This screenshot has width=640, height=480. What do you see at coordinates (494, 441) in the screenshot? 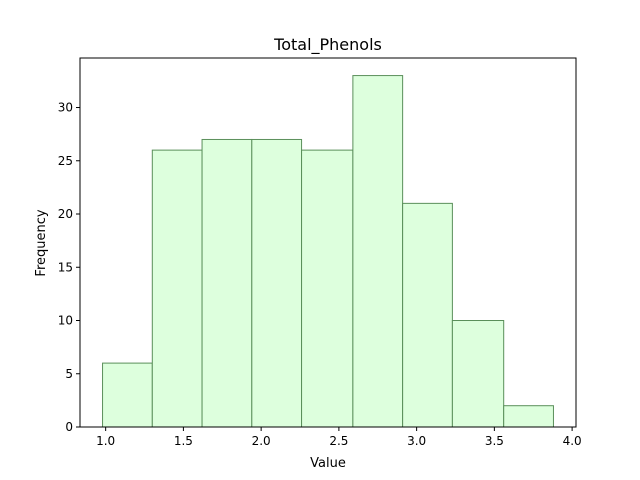
I see `x-tick-label: 3.5` at bounding box center [494, 441].